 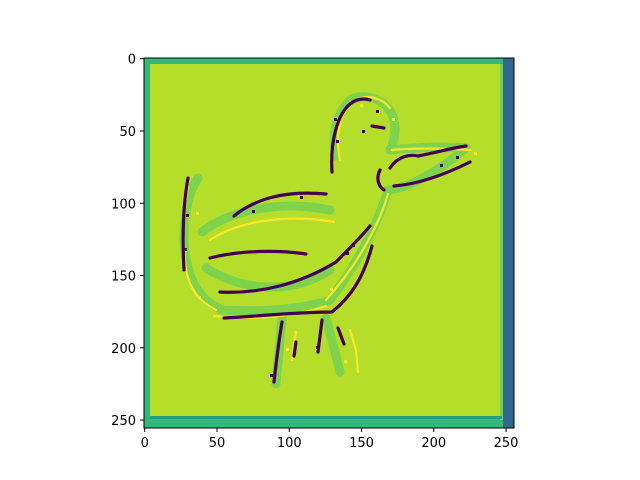 What do you see at coordinates (123, 204) in the screenshot?
I see `y-tick-label: 100` at bounding box center [123, 204].